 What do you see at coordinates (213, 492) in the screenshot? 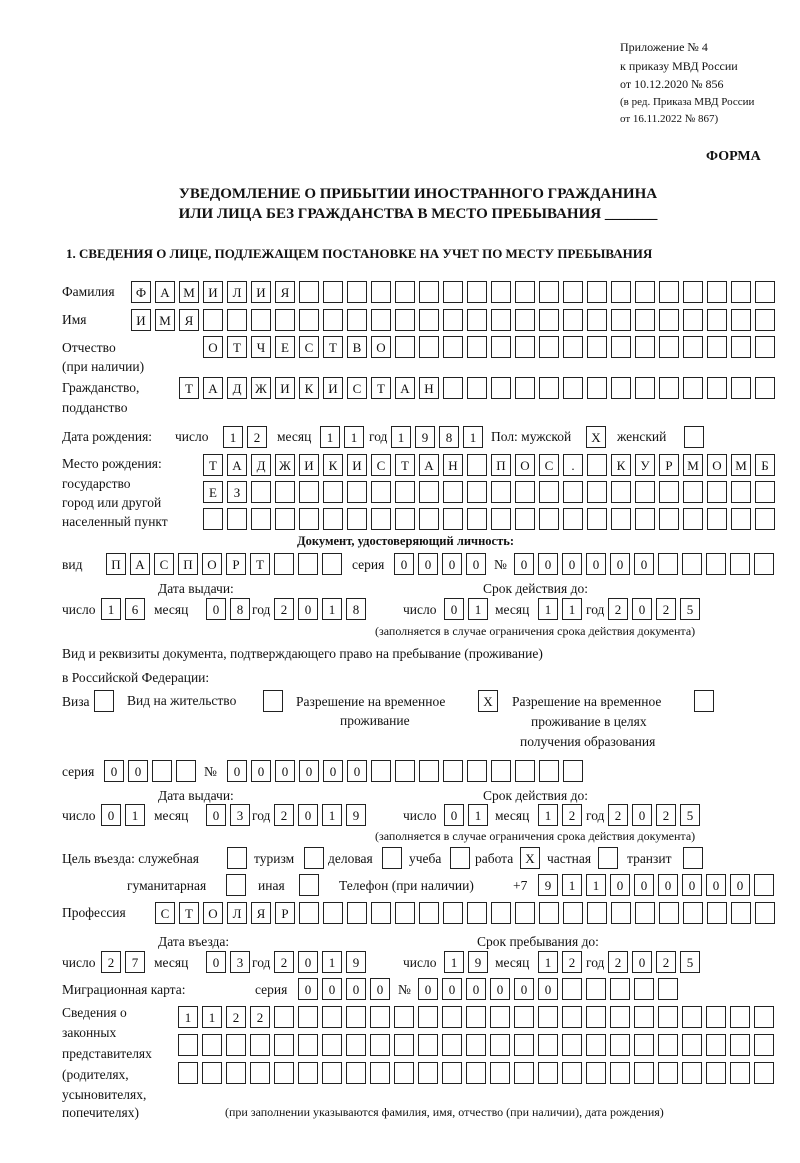
I see `character-cell: Е` at bounding box center [213, 492].